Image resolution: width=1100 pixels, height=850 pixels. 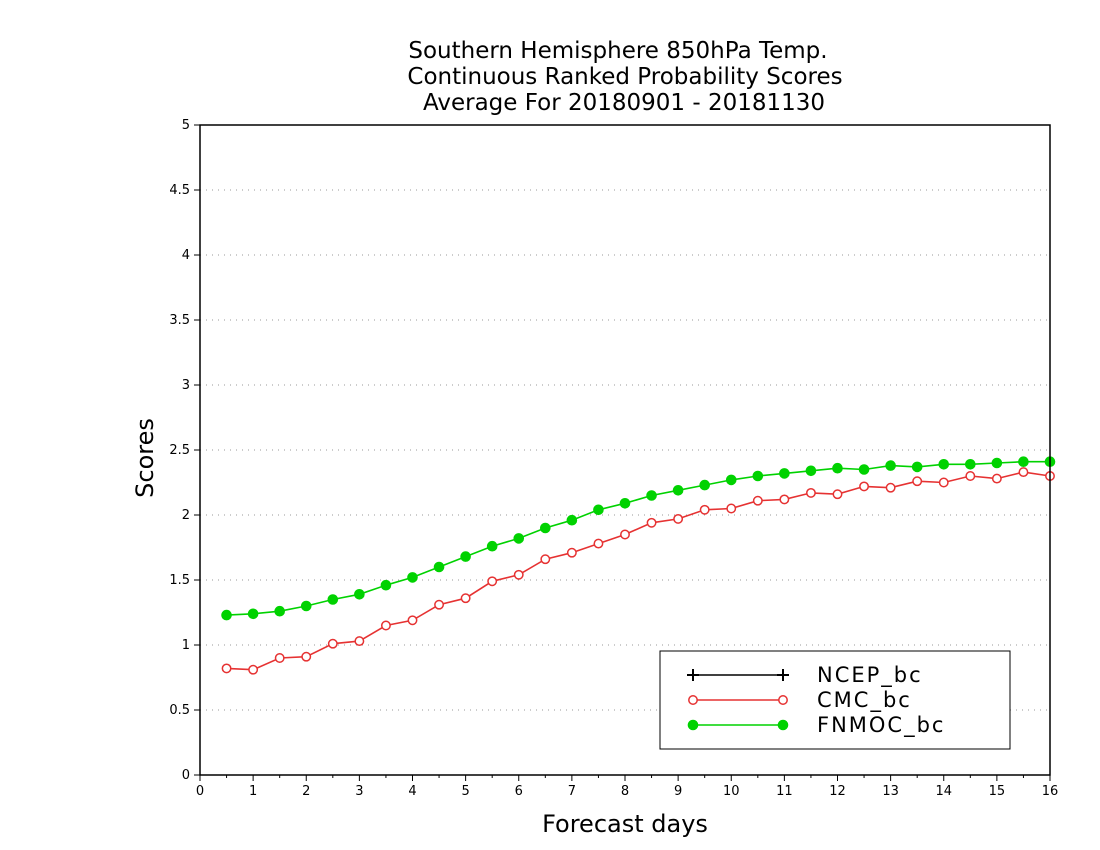 What do you see at coordinates (678, 791) in the screenshot?
I see `x-tick-label: 9` at bounding box center [678, 791].